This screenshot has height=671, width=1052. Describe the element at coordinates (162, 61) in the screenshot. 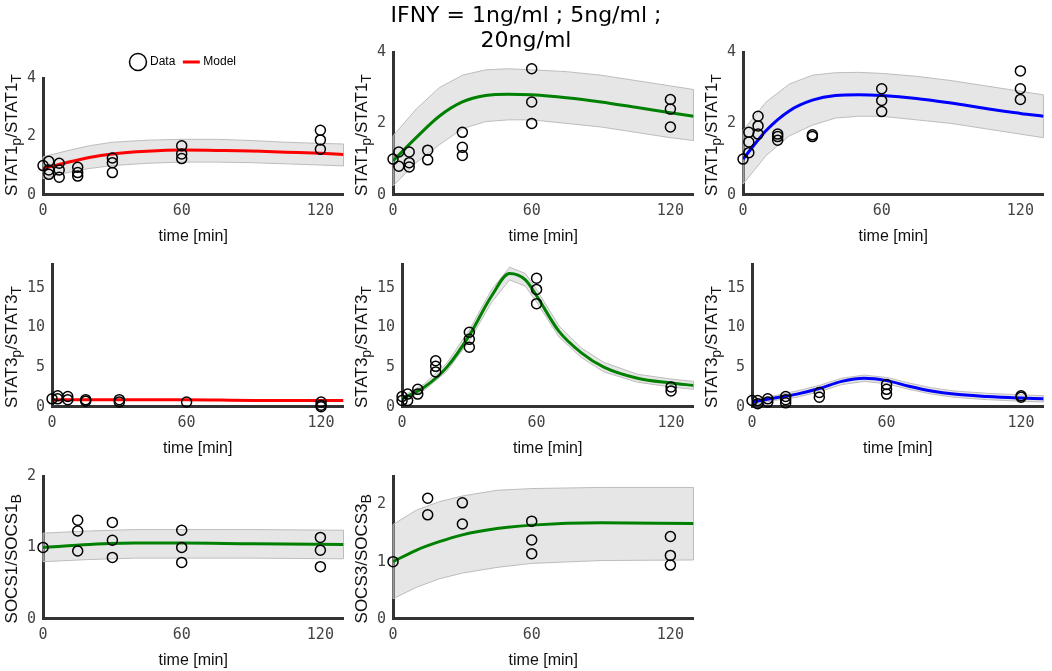

I see `legend-label: Data` at that location.